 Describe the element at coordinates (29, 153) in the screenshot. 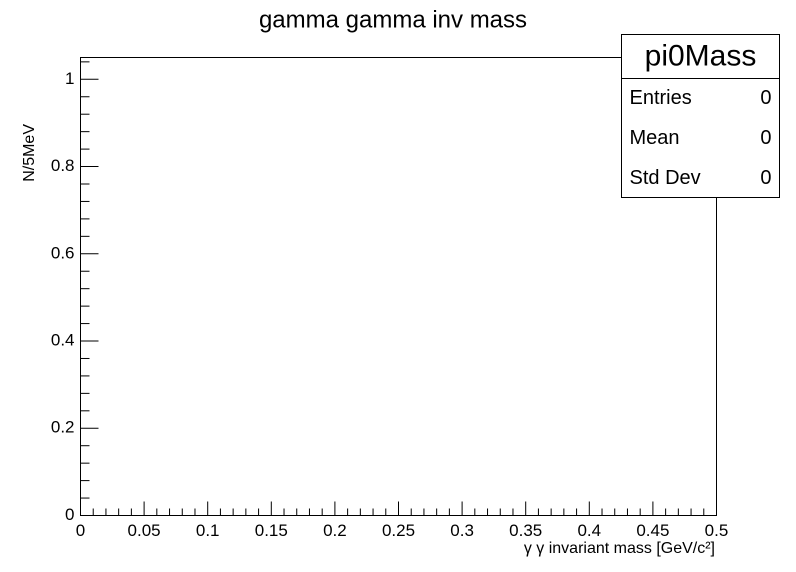

I see `y-axis-label: N/5MeV` at that location.